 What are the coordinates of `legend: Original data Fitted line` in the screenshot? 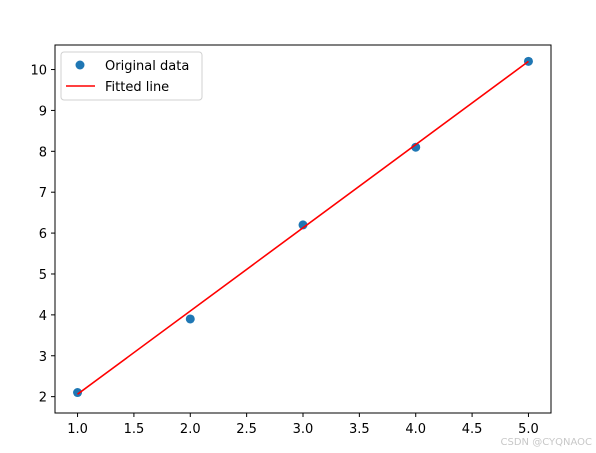 It's located at (131, 76).